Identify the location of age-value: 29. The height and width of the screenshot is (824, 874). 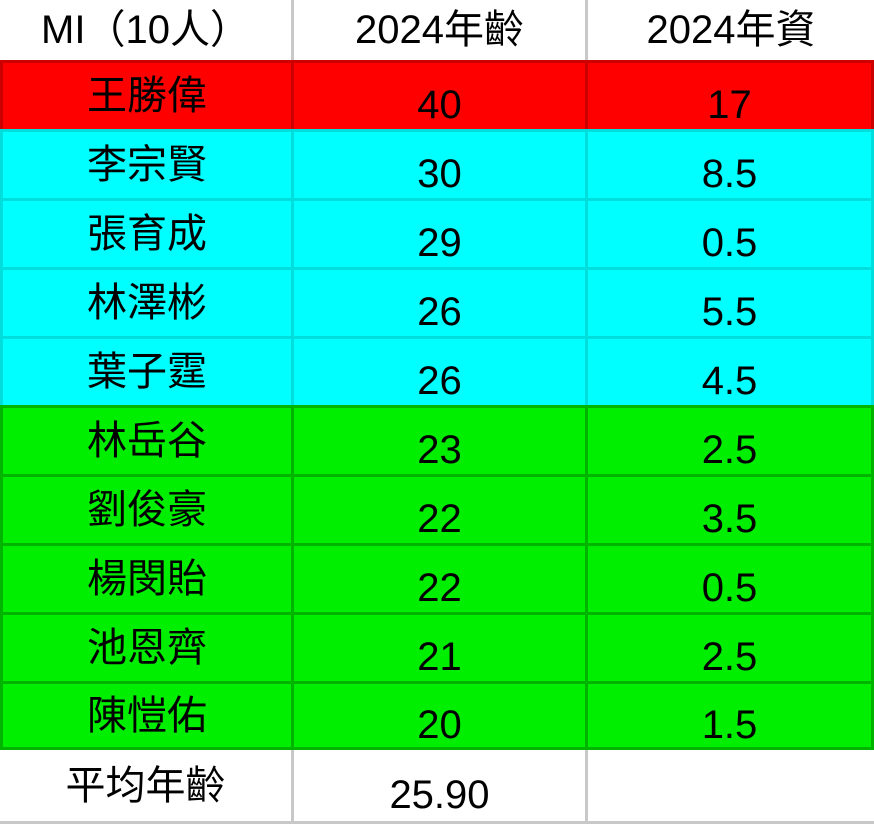
(439, 243).